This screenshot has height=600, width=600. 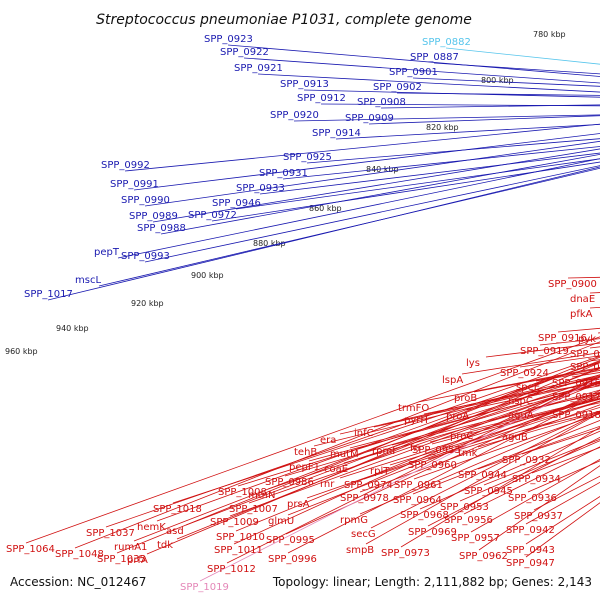 What do you see at coordinates (269, 243) in the screenshot?
I see `ruler-label: 880 kbp` at bounding box center [269, 243].